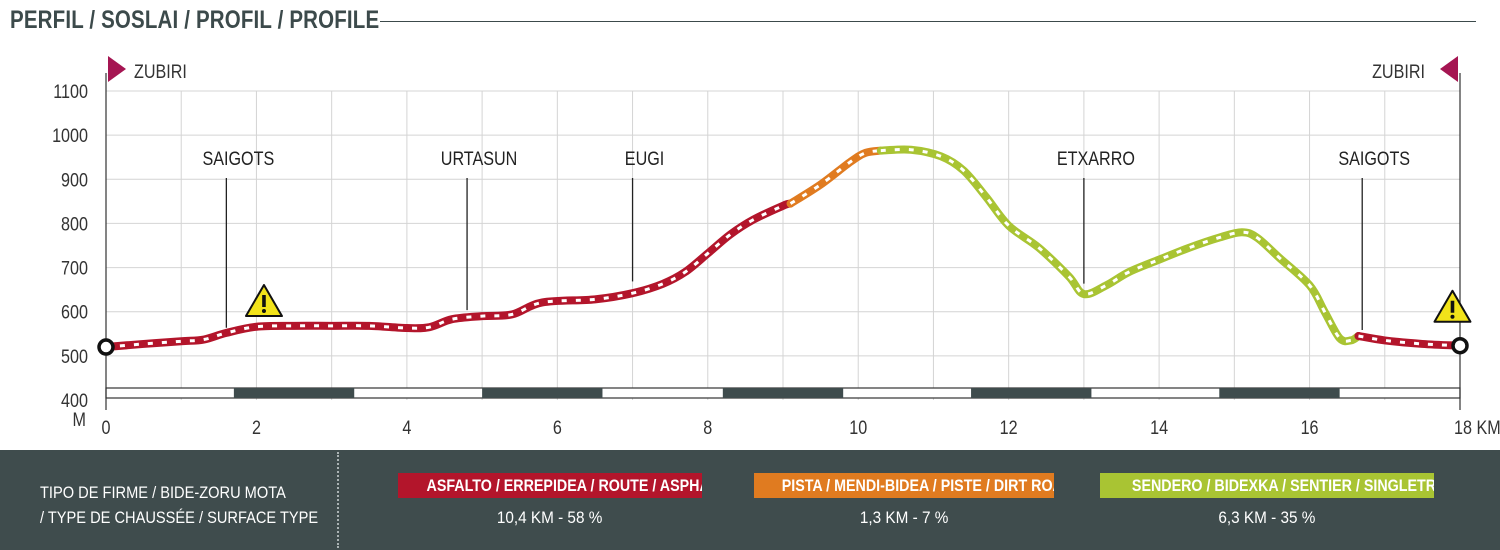 This screenshot has width=1500, height=550. I want to click on title-rule, so click(928, 21).